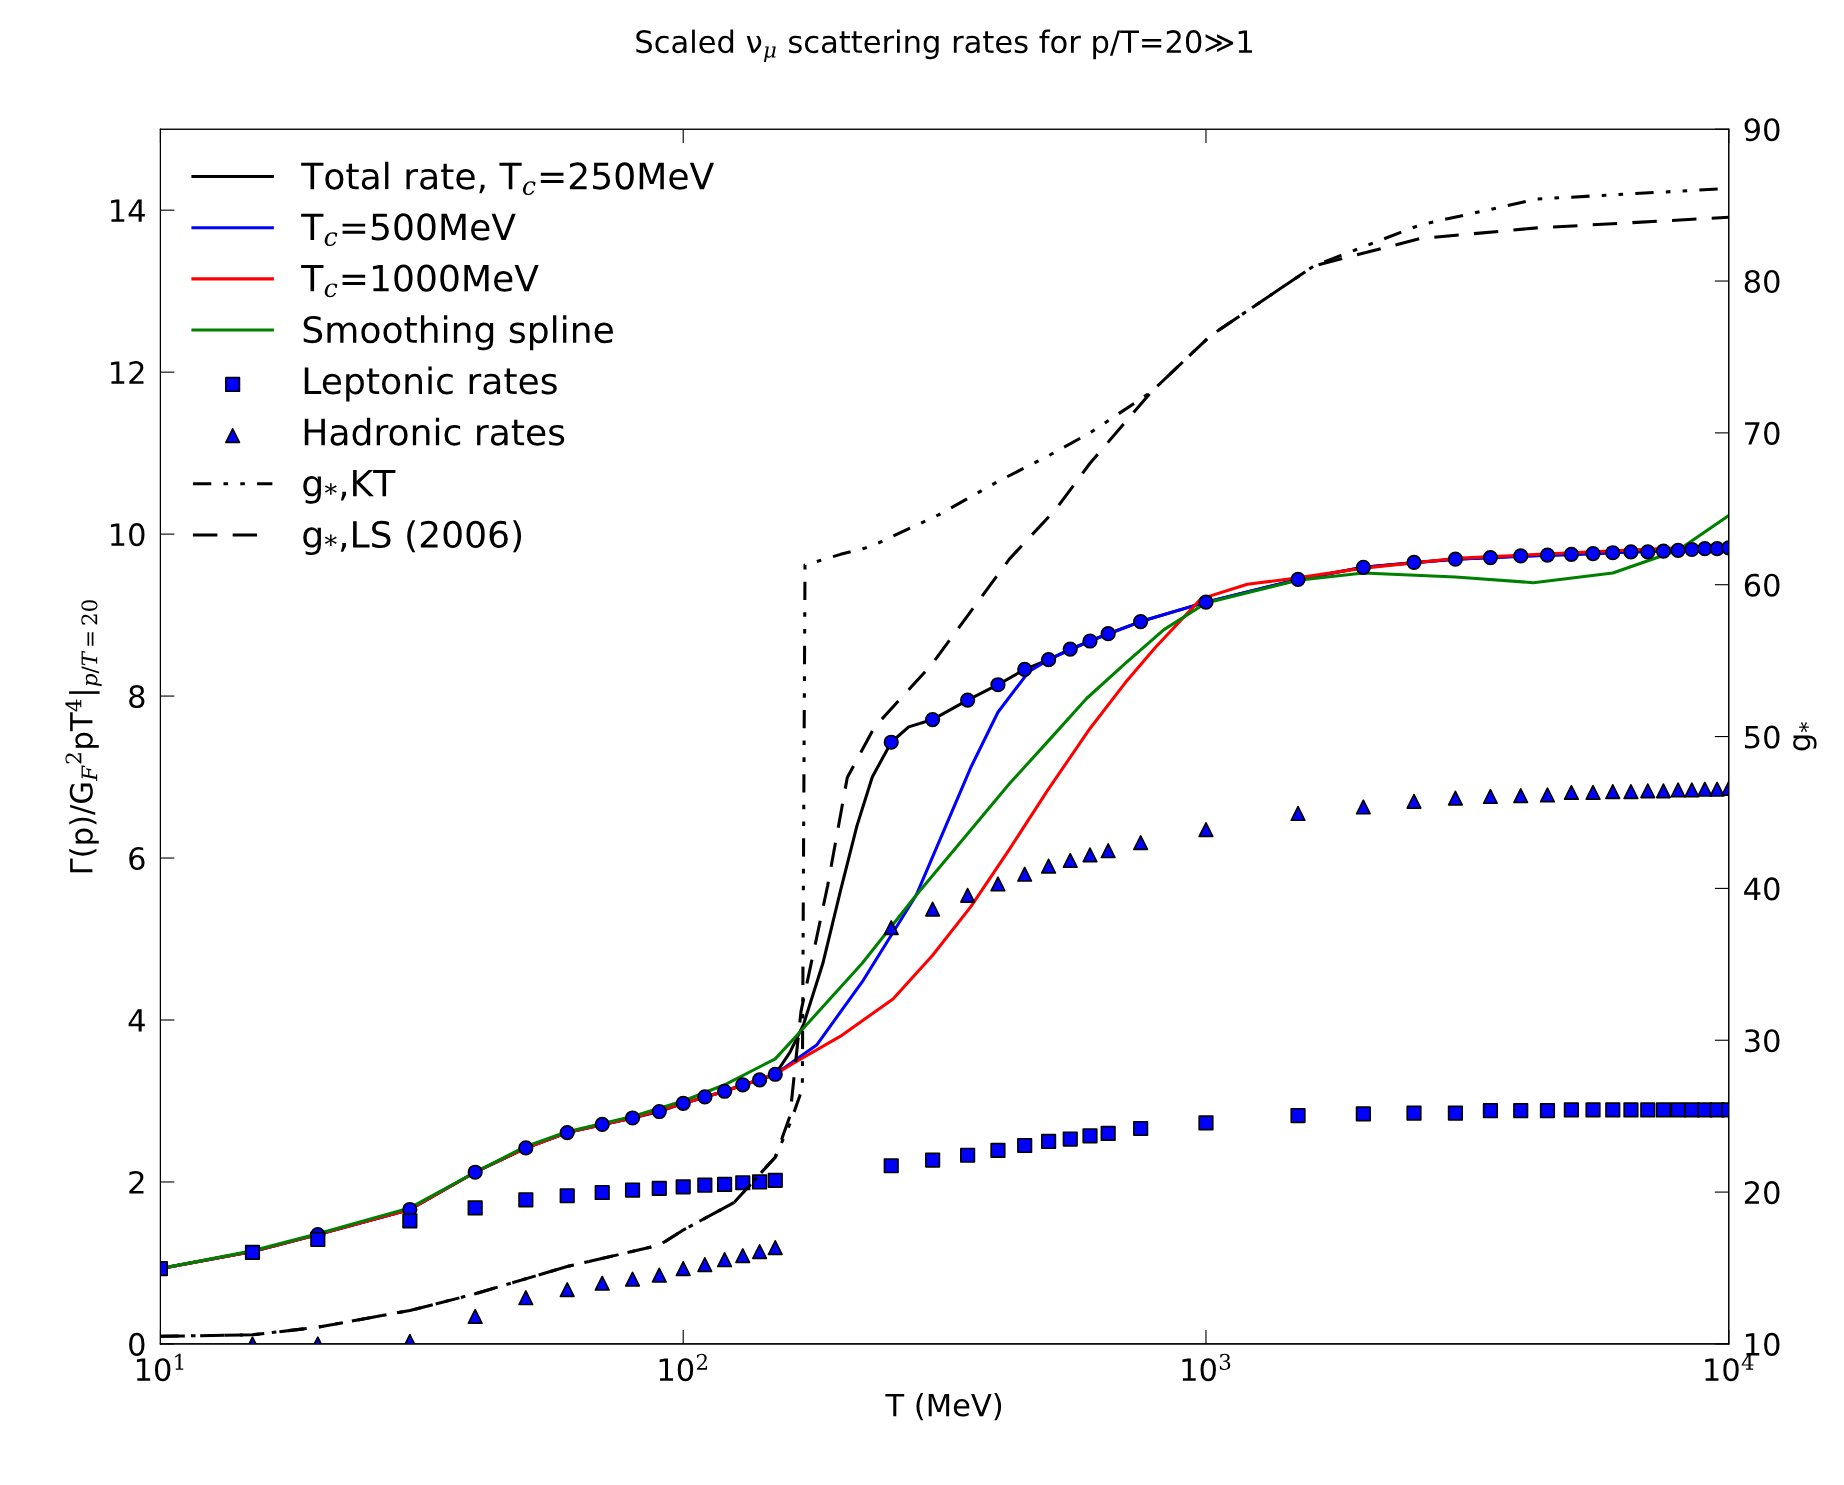 Image resolution: width=1844 pixels, height=1485 pixels. Describe the element at coordinates (1762, 1193) in the screenshot. I see `y2-tick-label: 20` at that location.